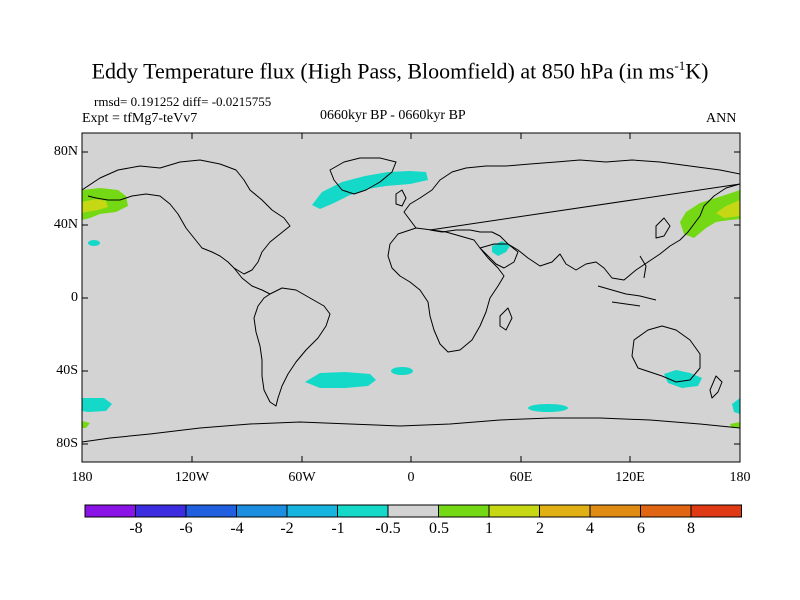 This screenshot has height=600, width=800. I want to click on colorbar-label: 4, so click(590, 528).